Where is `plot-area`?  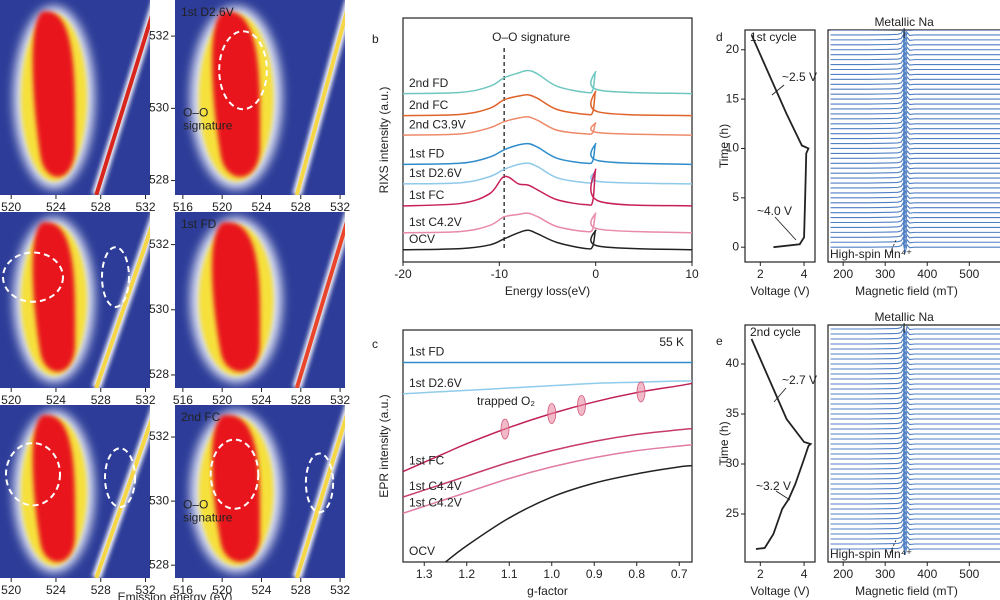 plot-area is located at coordinates (915, 440).